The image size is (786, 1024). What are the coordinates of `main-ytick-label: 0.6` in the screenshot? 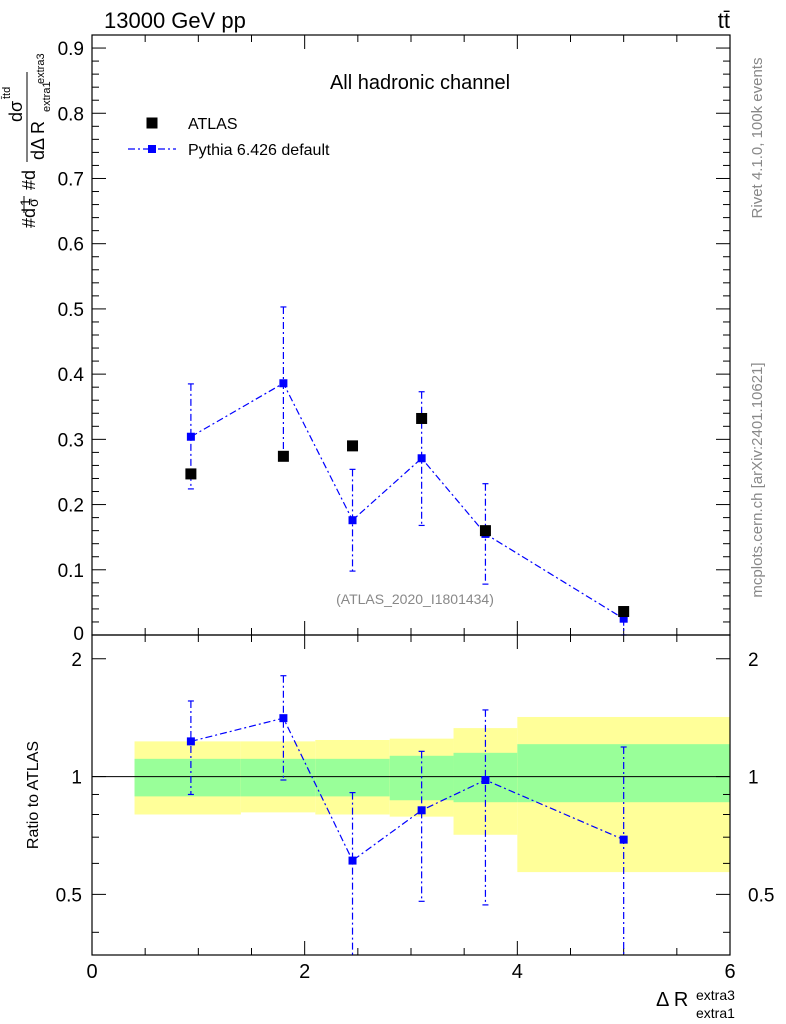 It's located at (71, 245).